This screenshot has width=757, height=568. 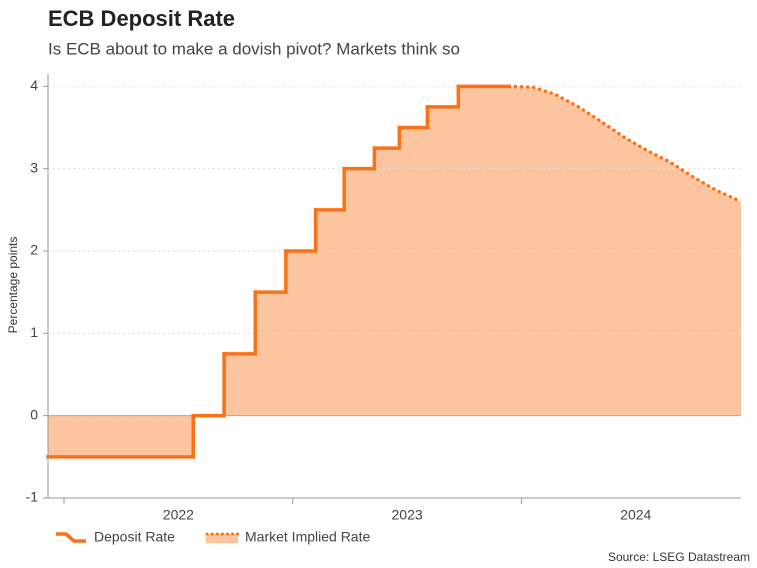 What do you see at coordinates (34, 85) in the screenshot?
I see `y-tick-label: 4` at bounding box center [34, 85].